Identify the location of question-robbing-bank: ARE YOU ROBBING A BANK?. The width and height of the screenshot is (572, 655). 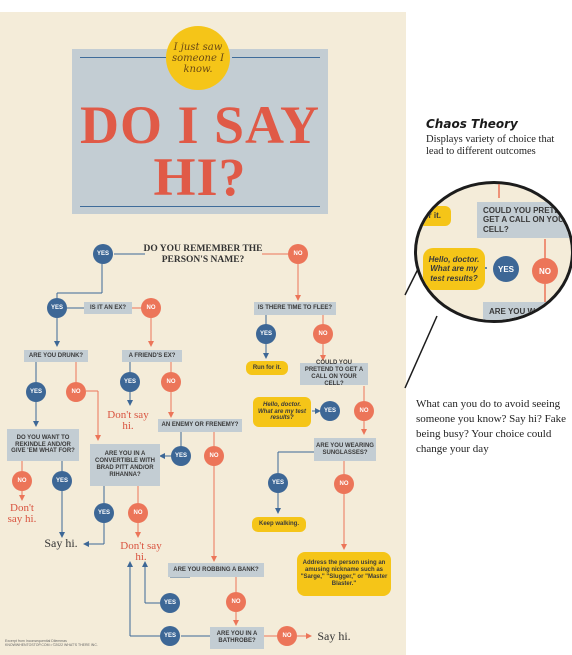
(216, 570).